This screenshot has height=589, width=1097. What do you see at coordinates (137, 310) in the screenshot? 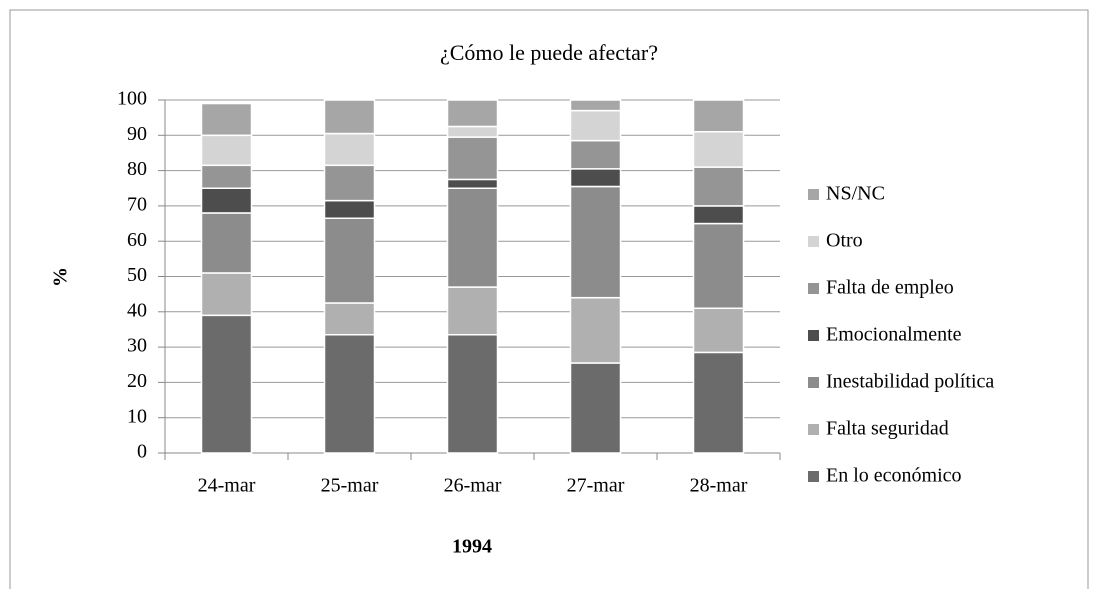
I see `y-tick-label: 40` at bounding box center [137, 310].